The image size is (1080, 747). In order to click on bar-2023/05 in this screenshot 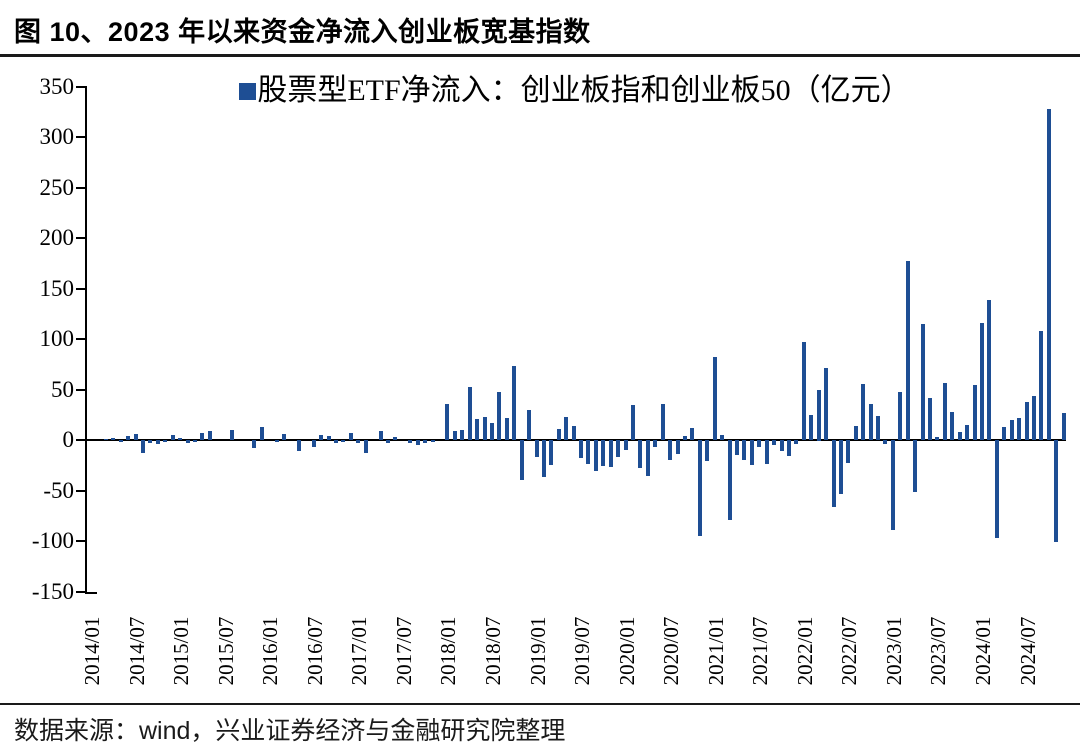, I will do `click(923, 382)`.